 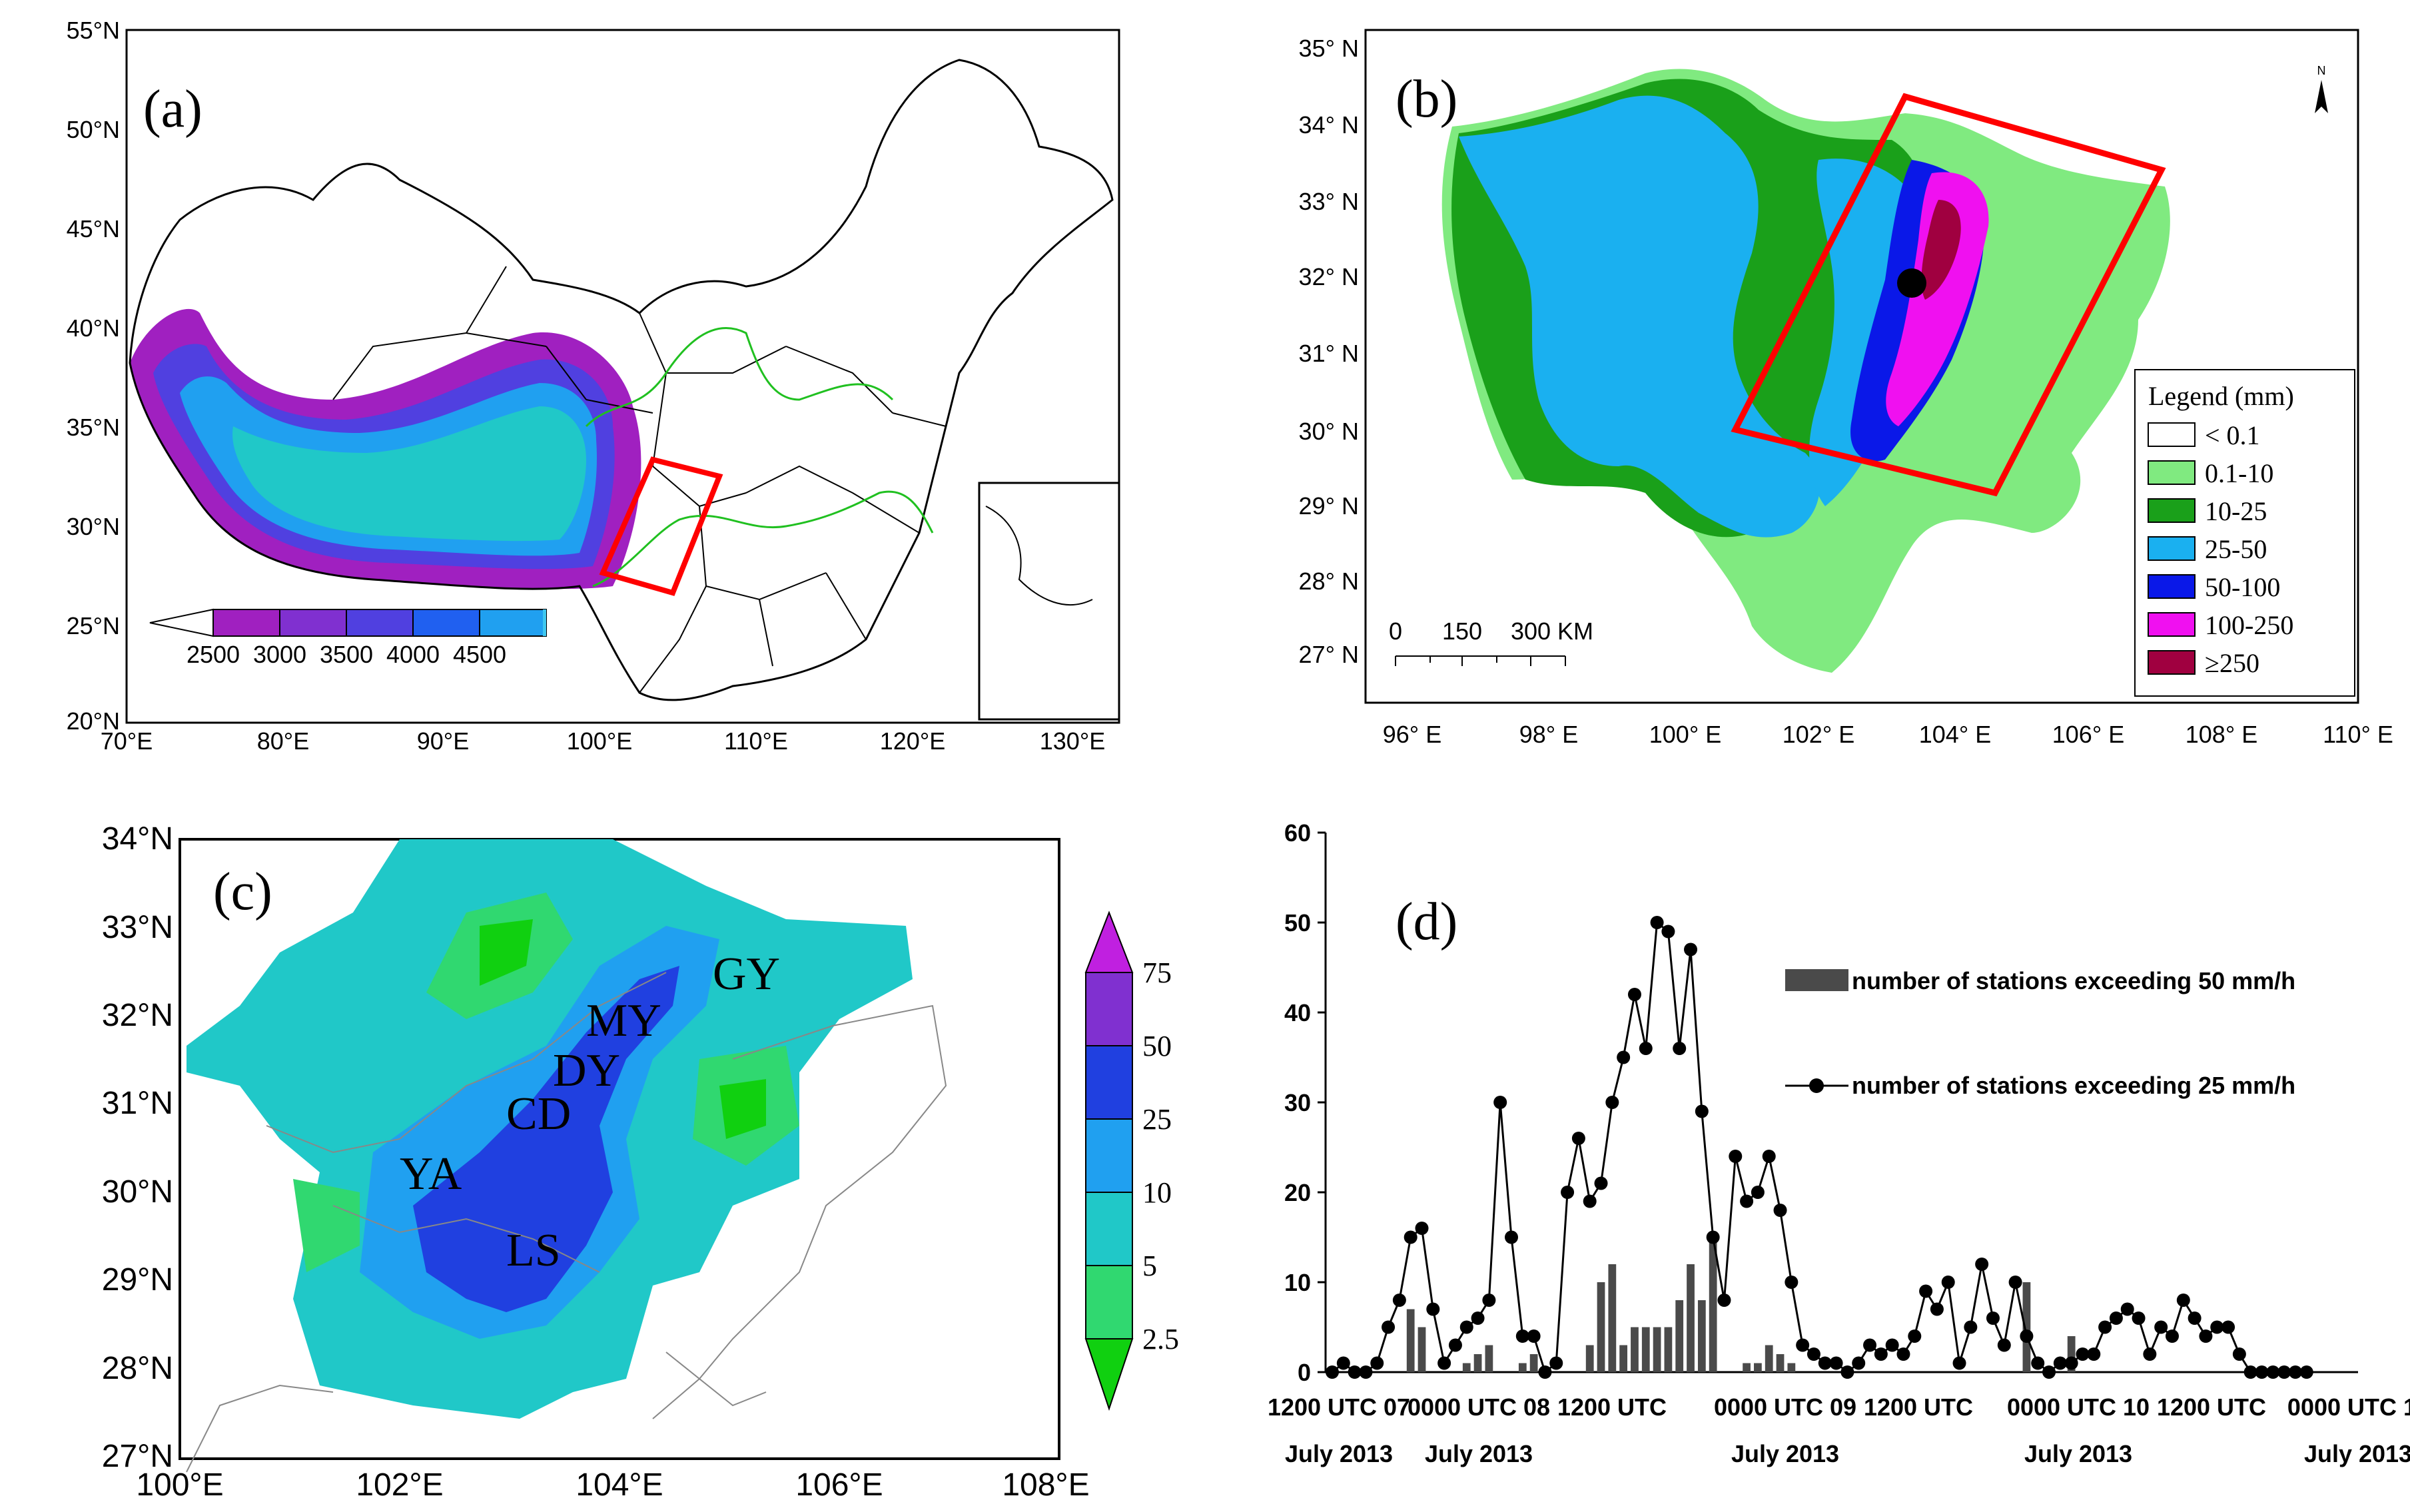 What do you see at coordinates (279, 655) in the screenshot?
I see `colorbar-a-label: 3000` at bounding box center [279, 655].